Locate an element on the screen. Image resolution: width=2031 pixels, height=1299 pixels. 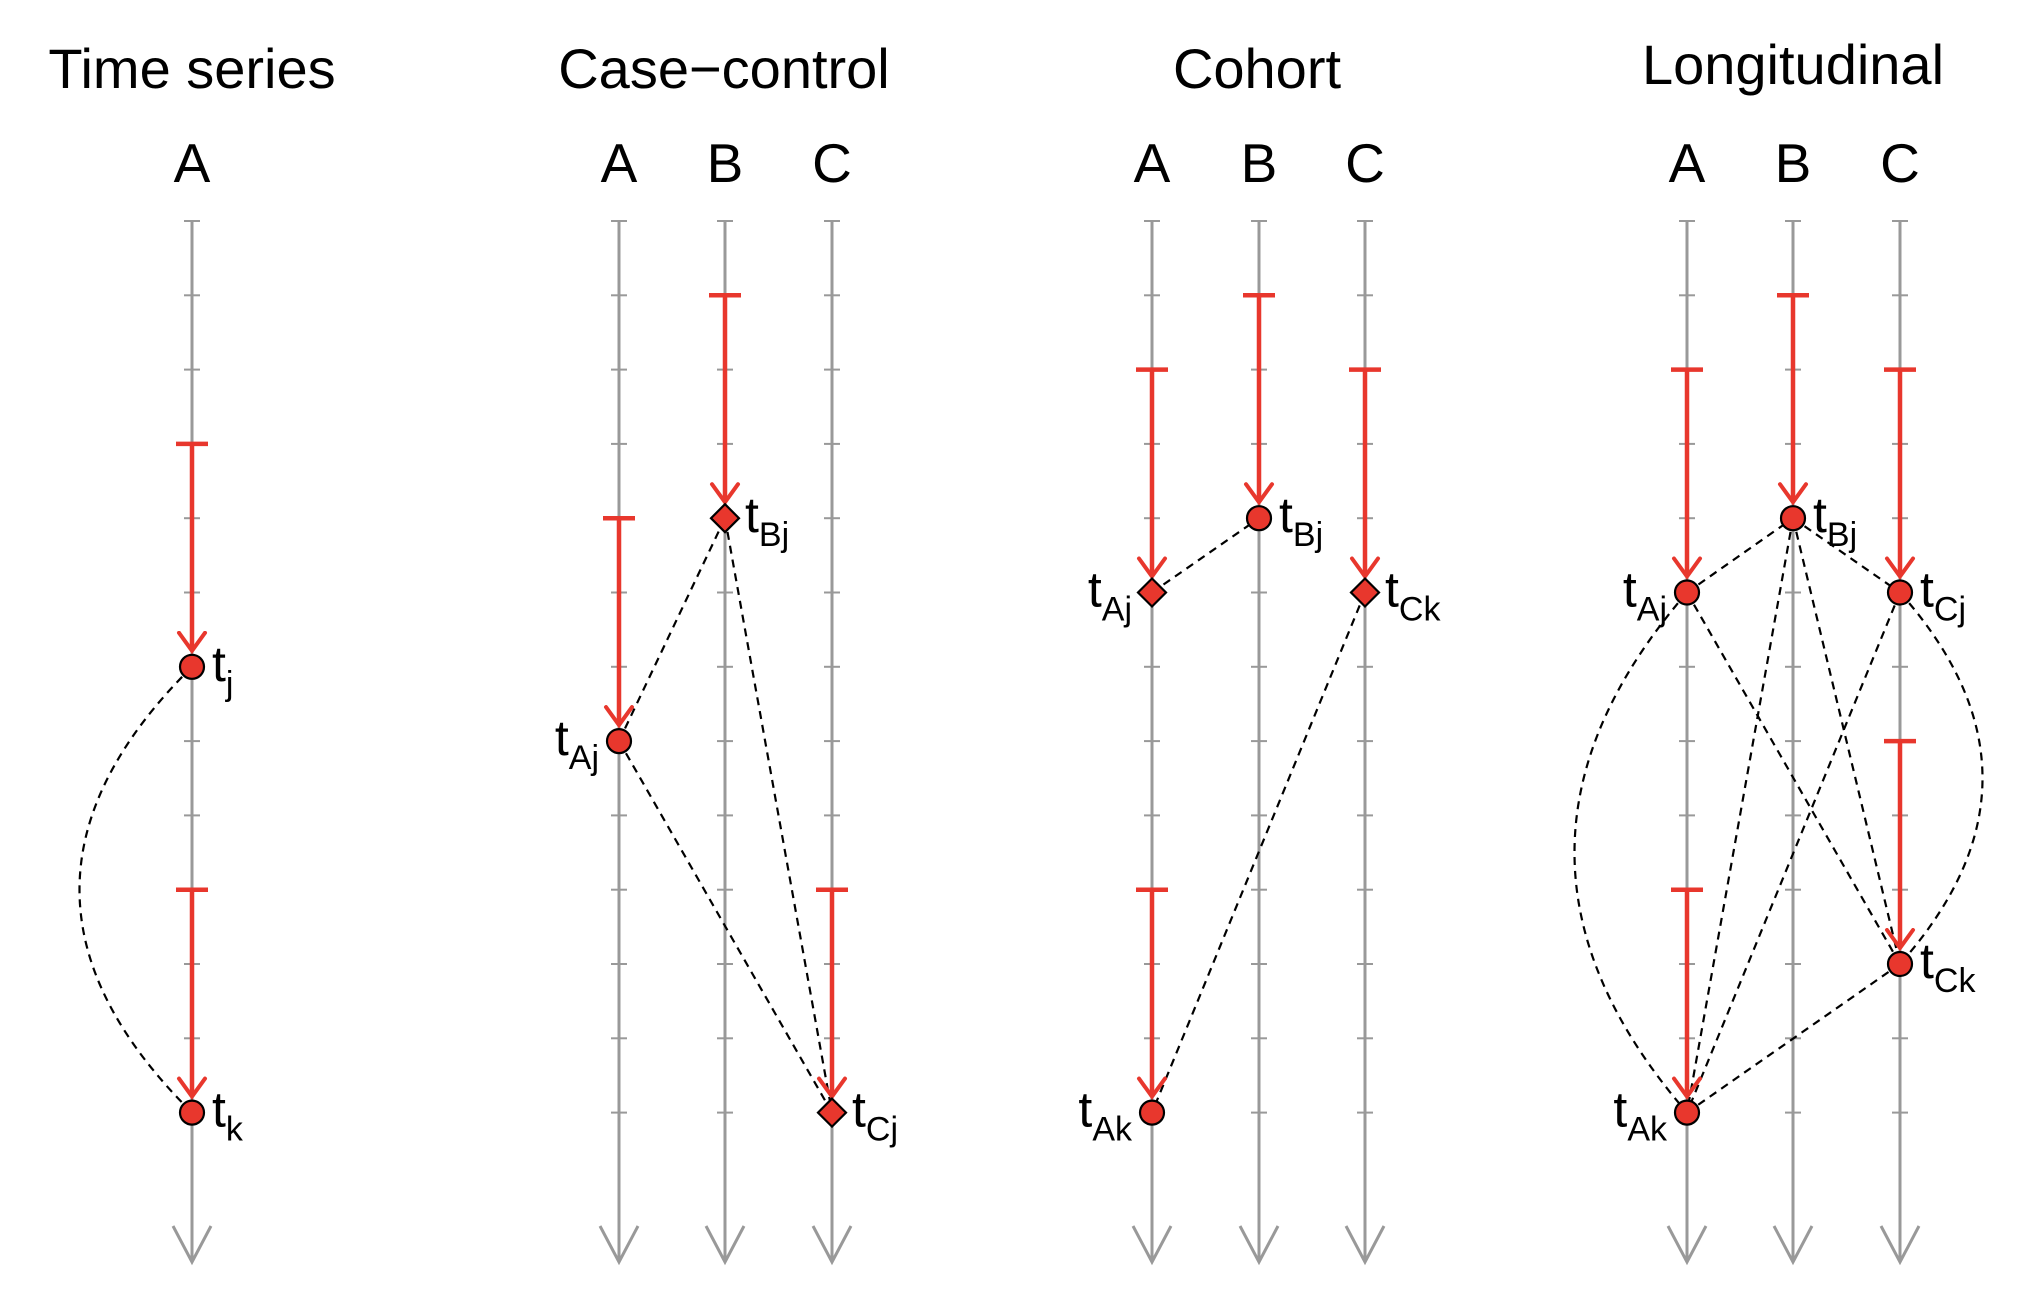
event-label-subscript: j is located at coordinates (229, 684).